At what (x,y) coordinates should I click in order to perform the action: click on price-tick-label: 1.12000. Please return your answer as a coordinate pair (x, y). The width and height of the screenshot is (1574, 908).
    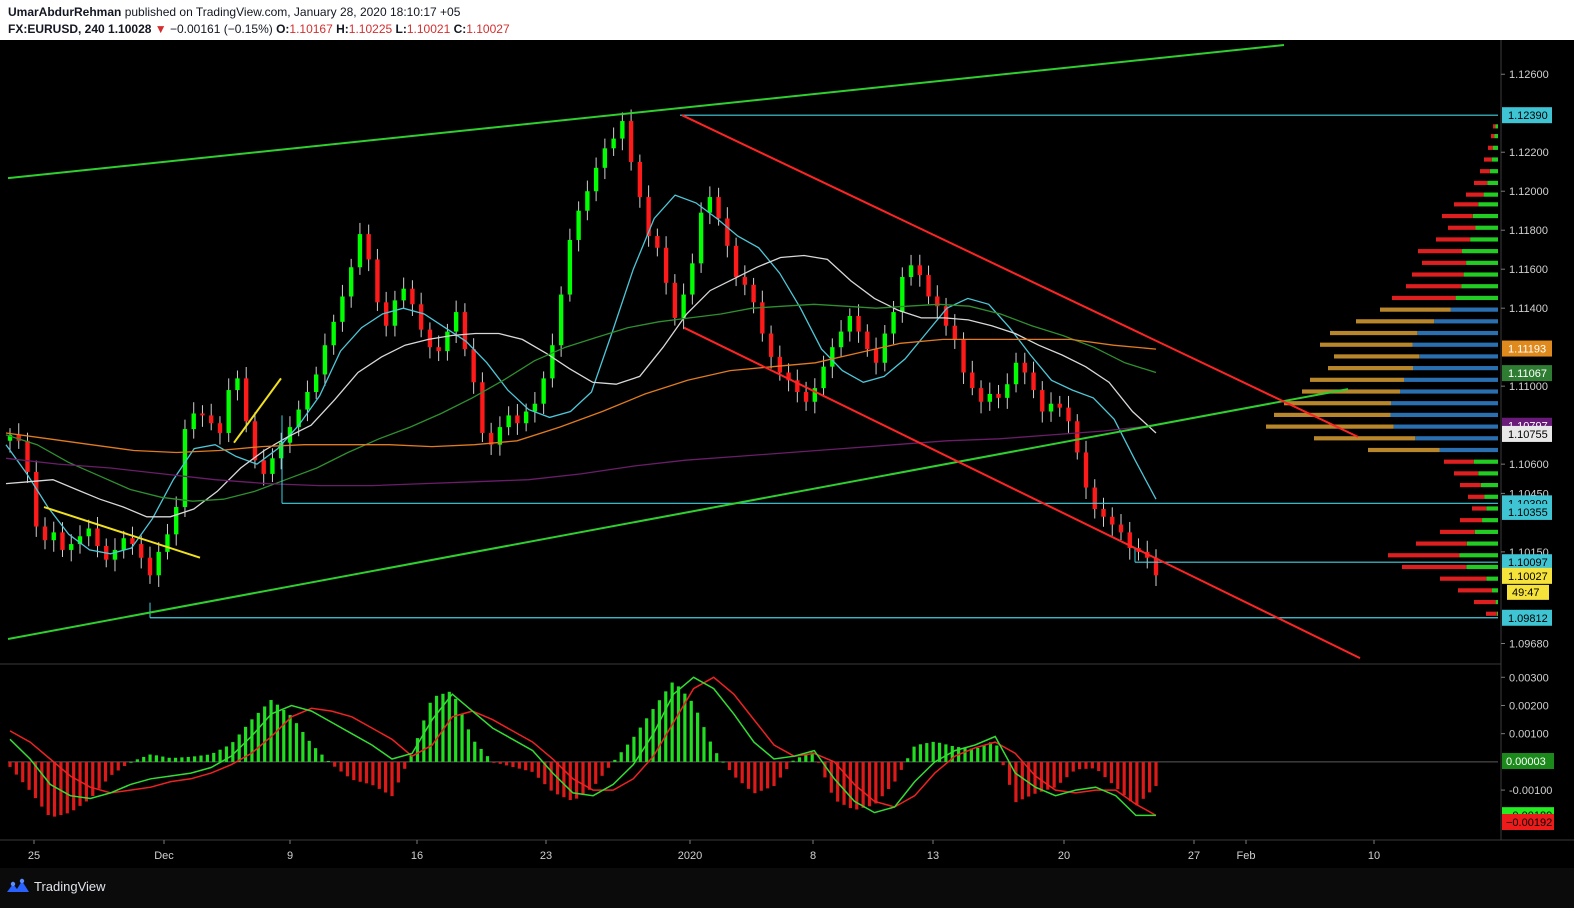
    Looking at the image, I should click on (1529, 192).